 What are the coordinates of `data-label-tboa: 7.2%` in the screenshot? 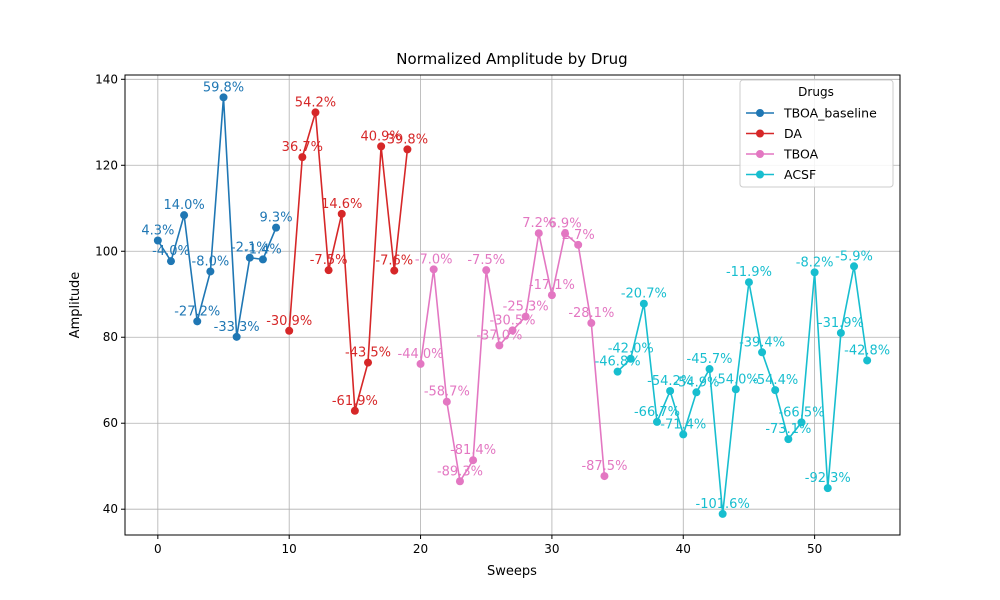 It's located at (538, 223).